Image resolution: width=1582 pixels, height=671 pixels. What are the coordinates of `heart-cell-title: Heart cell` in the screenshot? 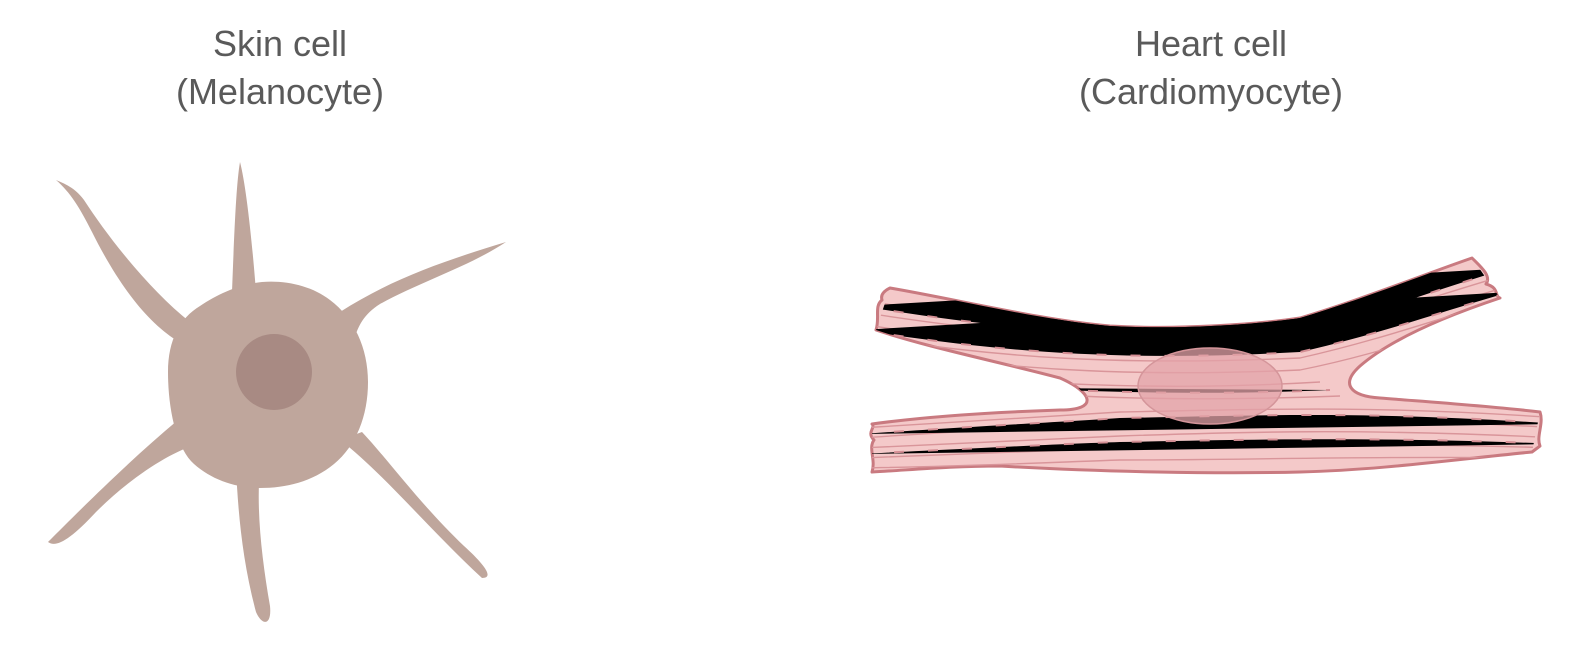 It's located at (1211, 43).